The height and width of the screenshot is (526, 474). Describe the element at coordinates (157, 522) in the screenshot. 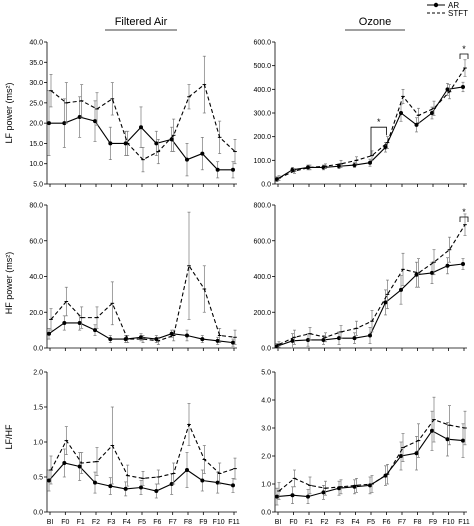

I see `x-tick-label: F6` at that location.